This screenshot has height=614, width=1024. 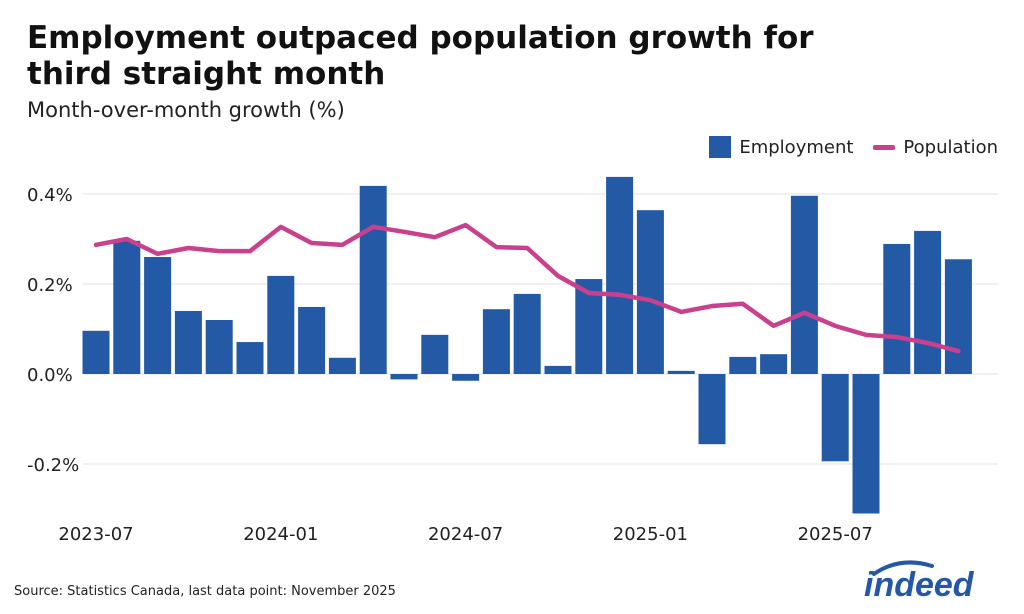 I want to click on x-tick-label: 2024-07, so click(x=465, y=534).